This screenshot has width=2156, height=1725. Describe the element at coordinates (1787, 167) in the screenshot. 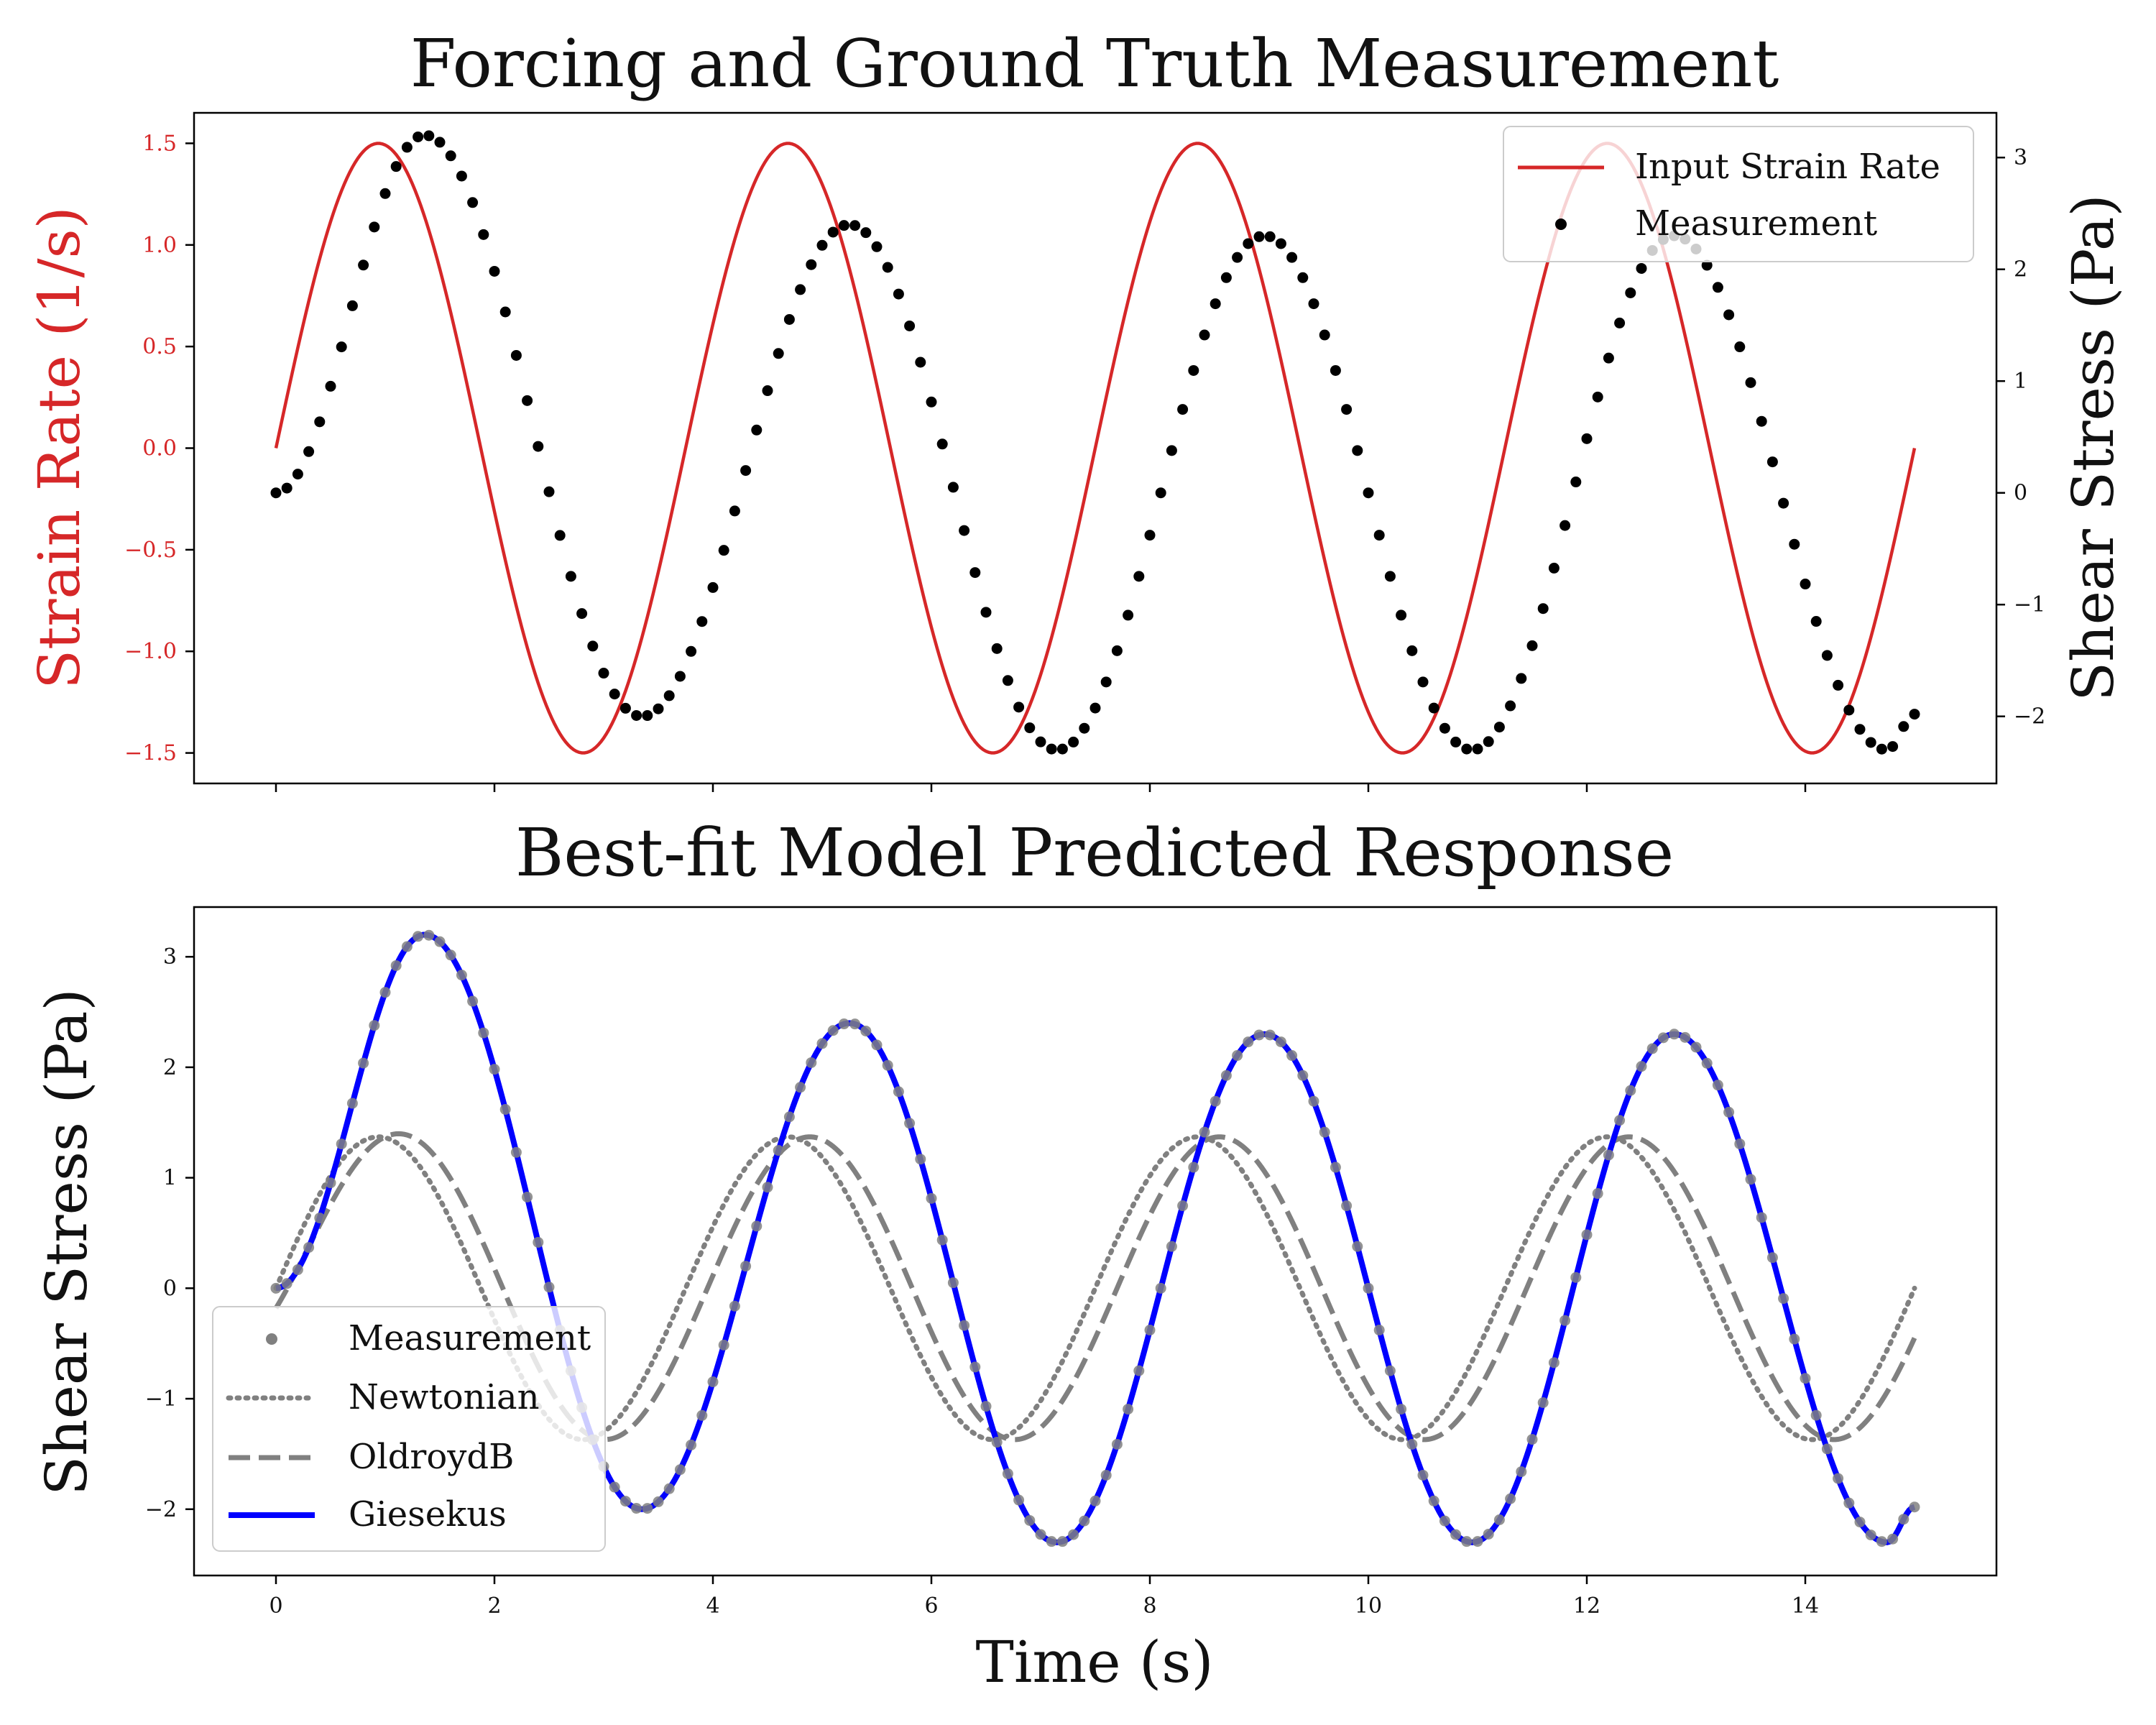

I see `legend-input-strain-rate-label: Input Strain Rate` at that location.